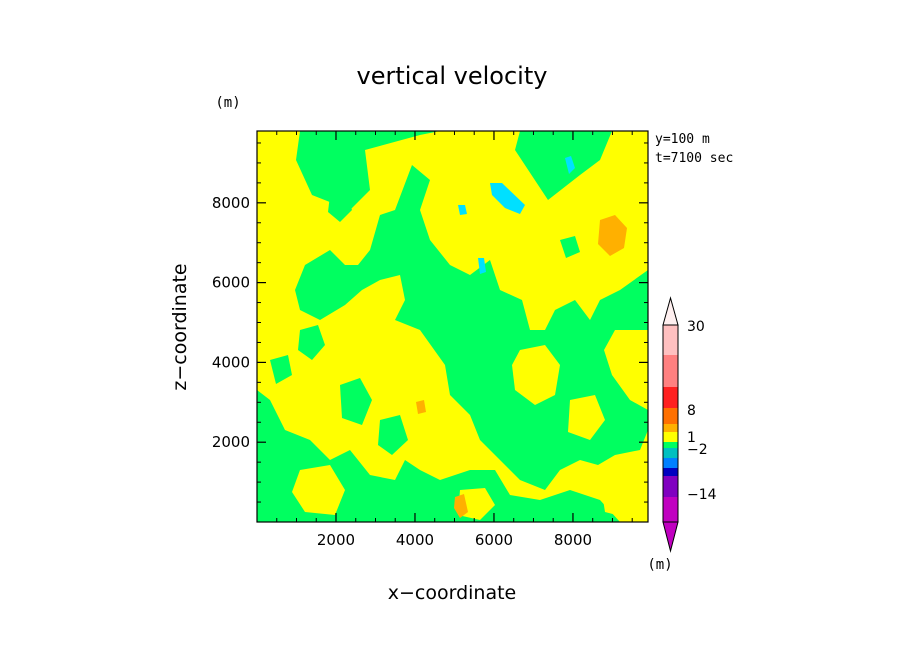 This screenshot has height=654, width=904. I want to click on colorbar-label: −14, so click(702, 495).